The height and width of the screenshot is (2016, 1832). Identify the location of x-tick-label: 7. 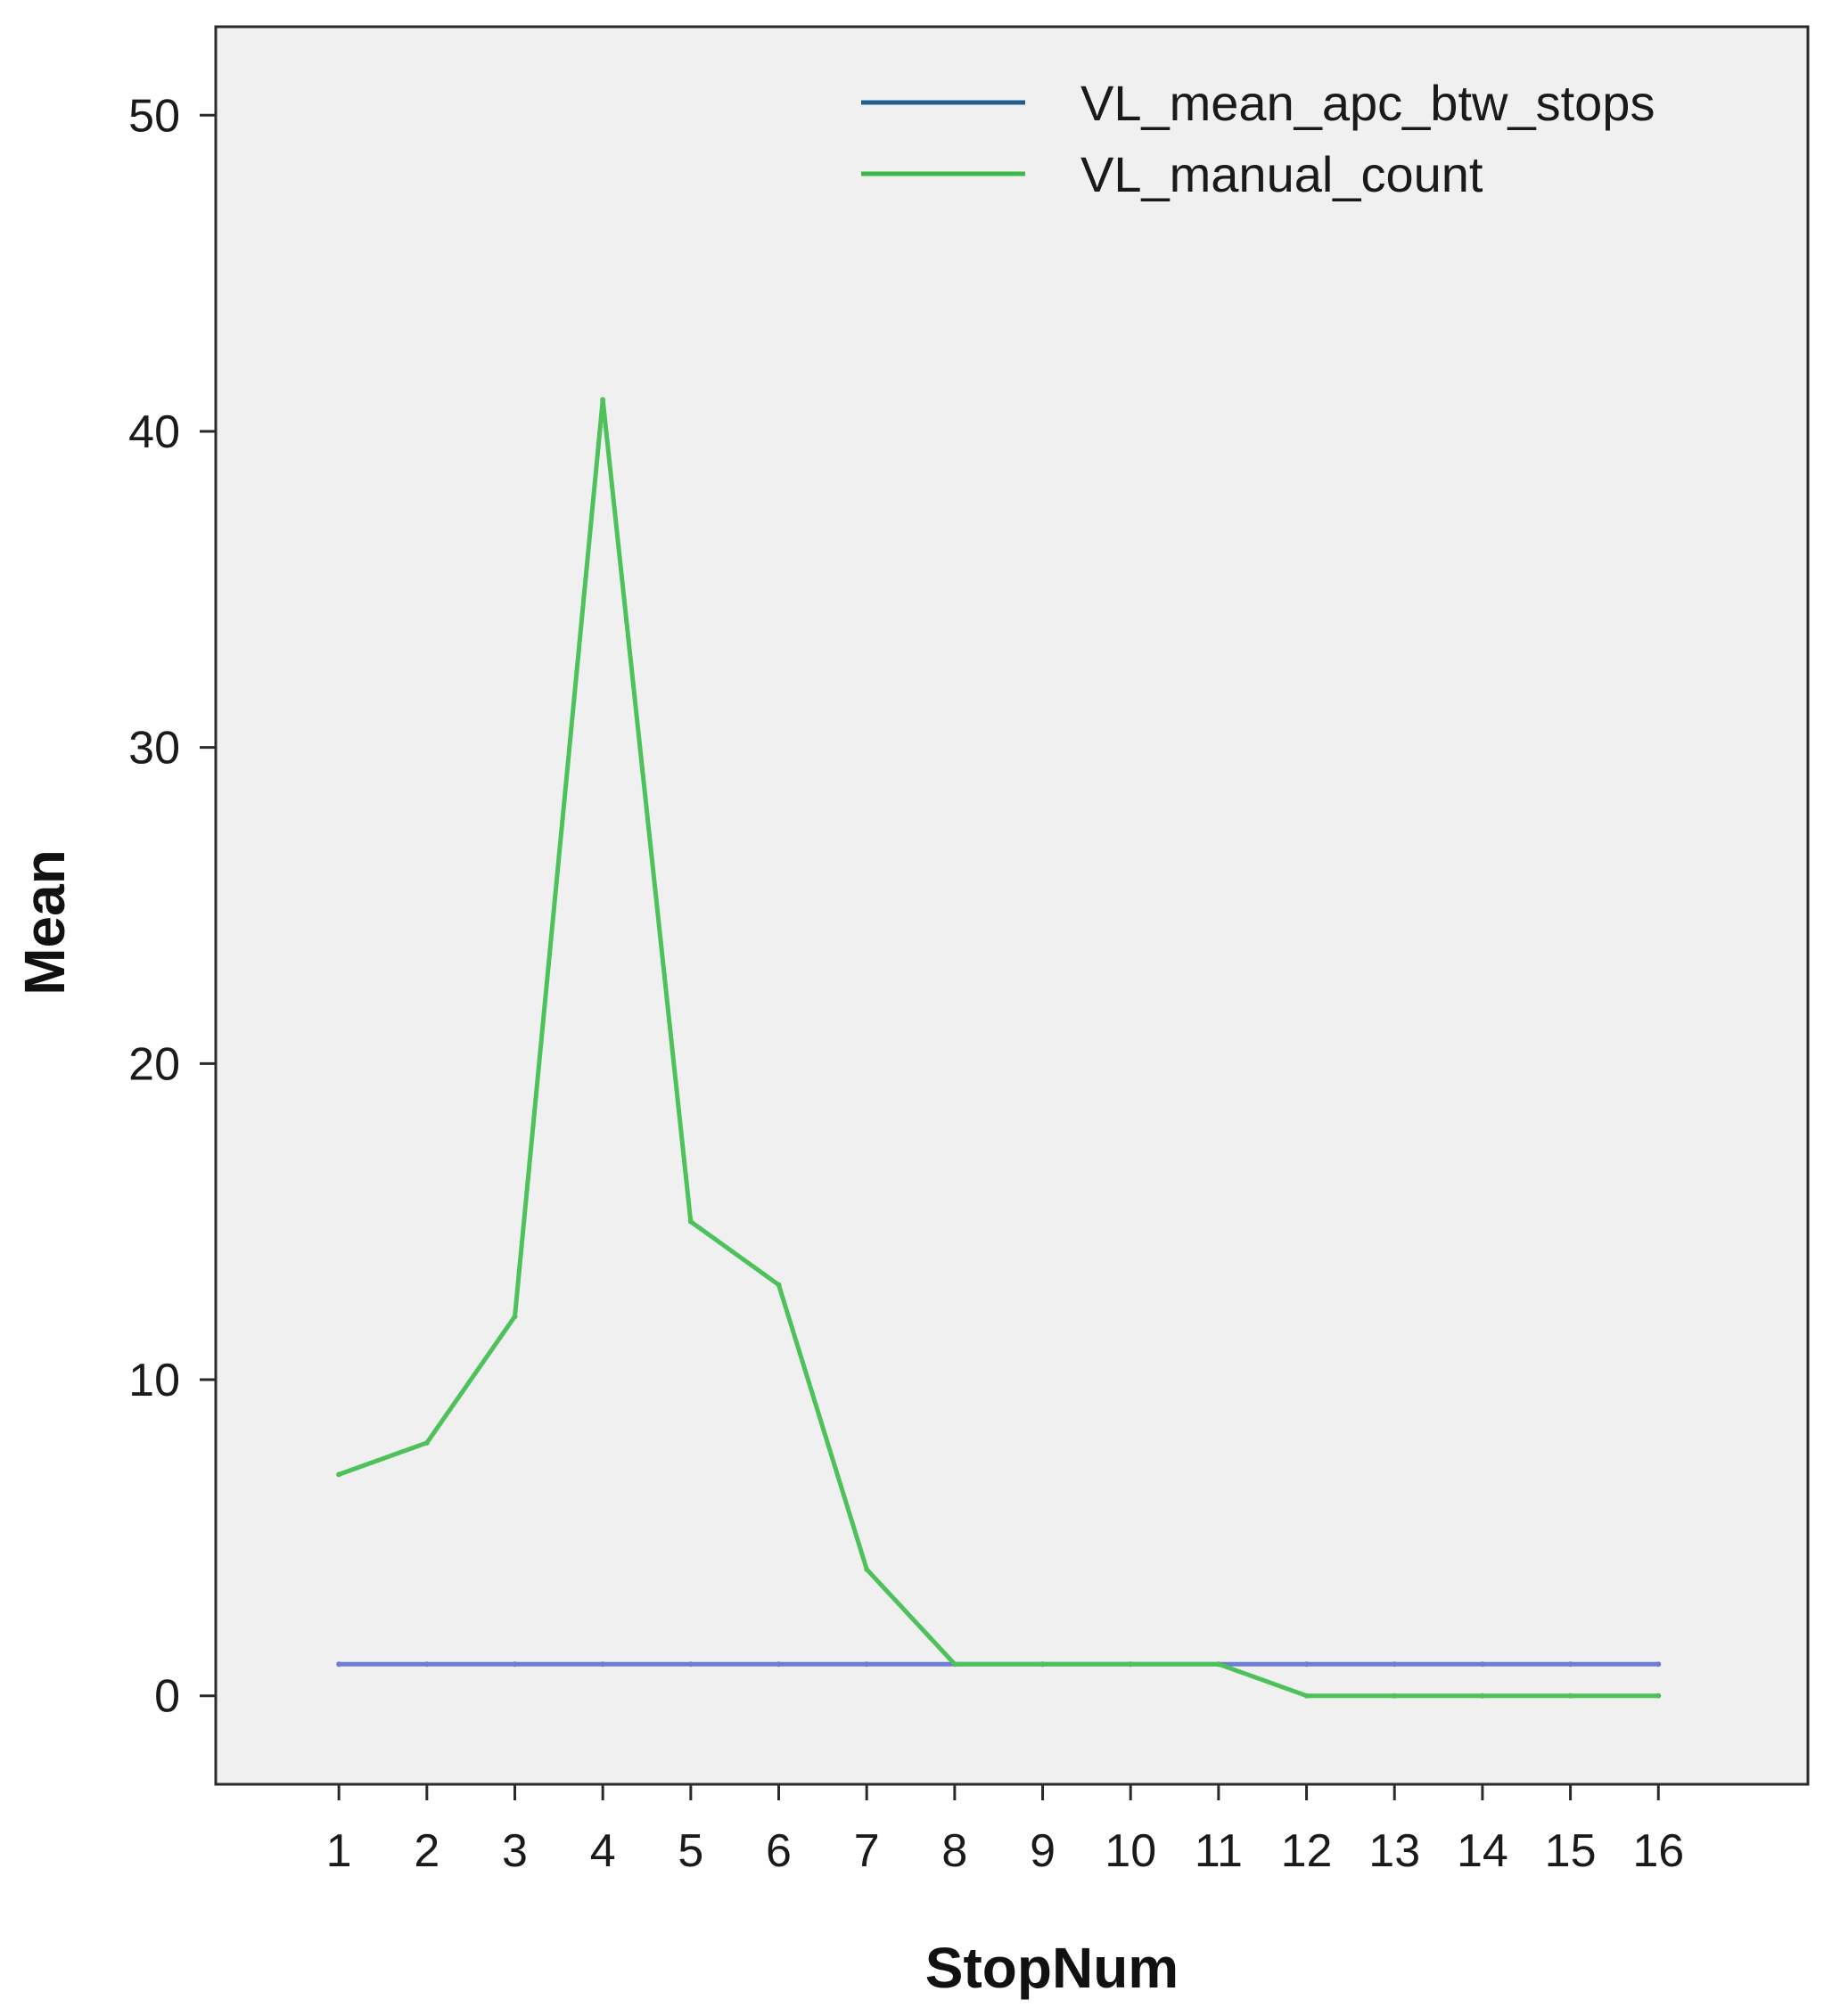
(867, 1851).